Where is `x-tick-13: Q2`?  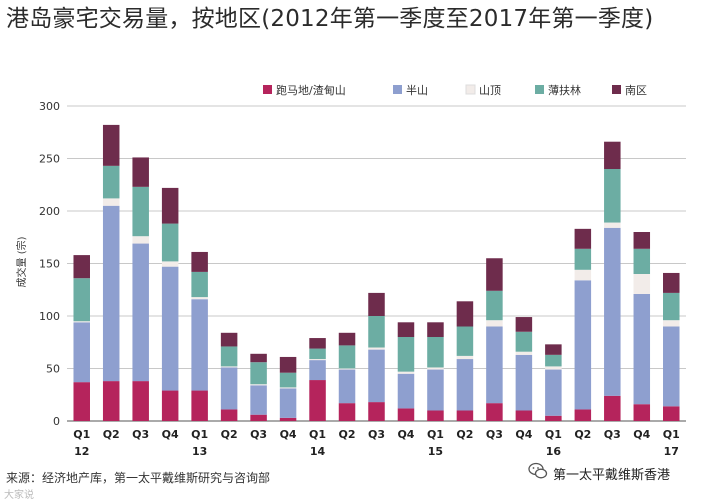 x-tick-13: Q2 is located at coordinates (464, 434).